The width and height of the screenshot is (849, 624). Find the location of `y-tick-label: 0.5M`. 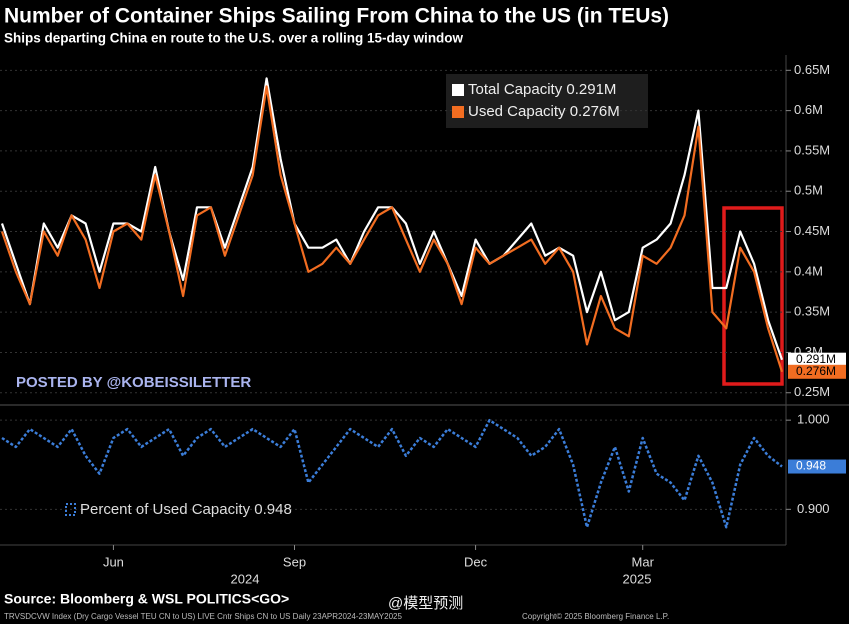

y-tick-label: 0.5M is located at coordinates (808, 190).